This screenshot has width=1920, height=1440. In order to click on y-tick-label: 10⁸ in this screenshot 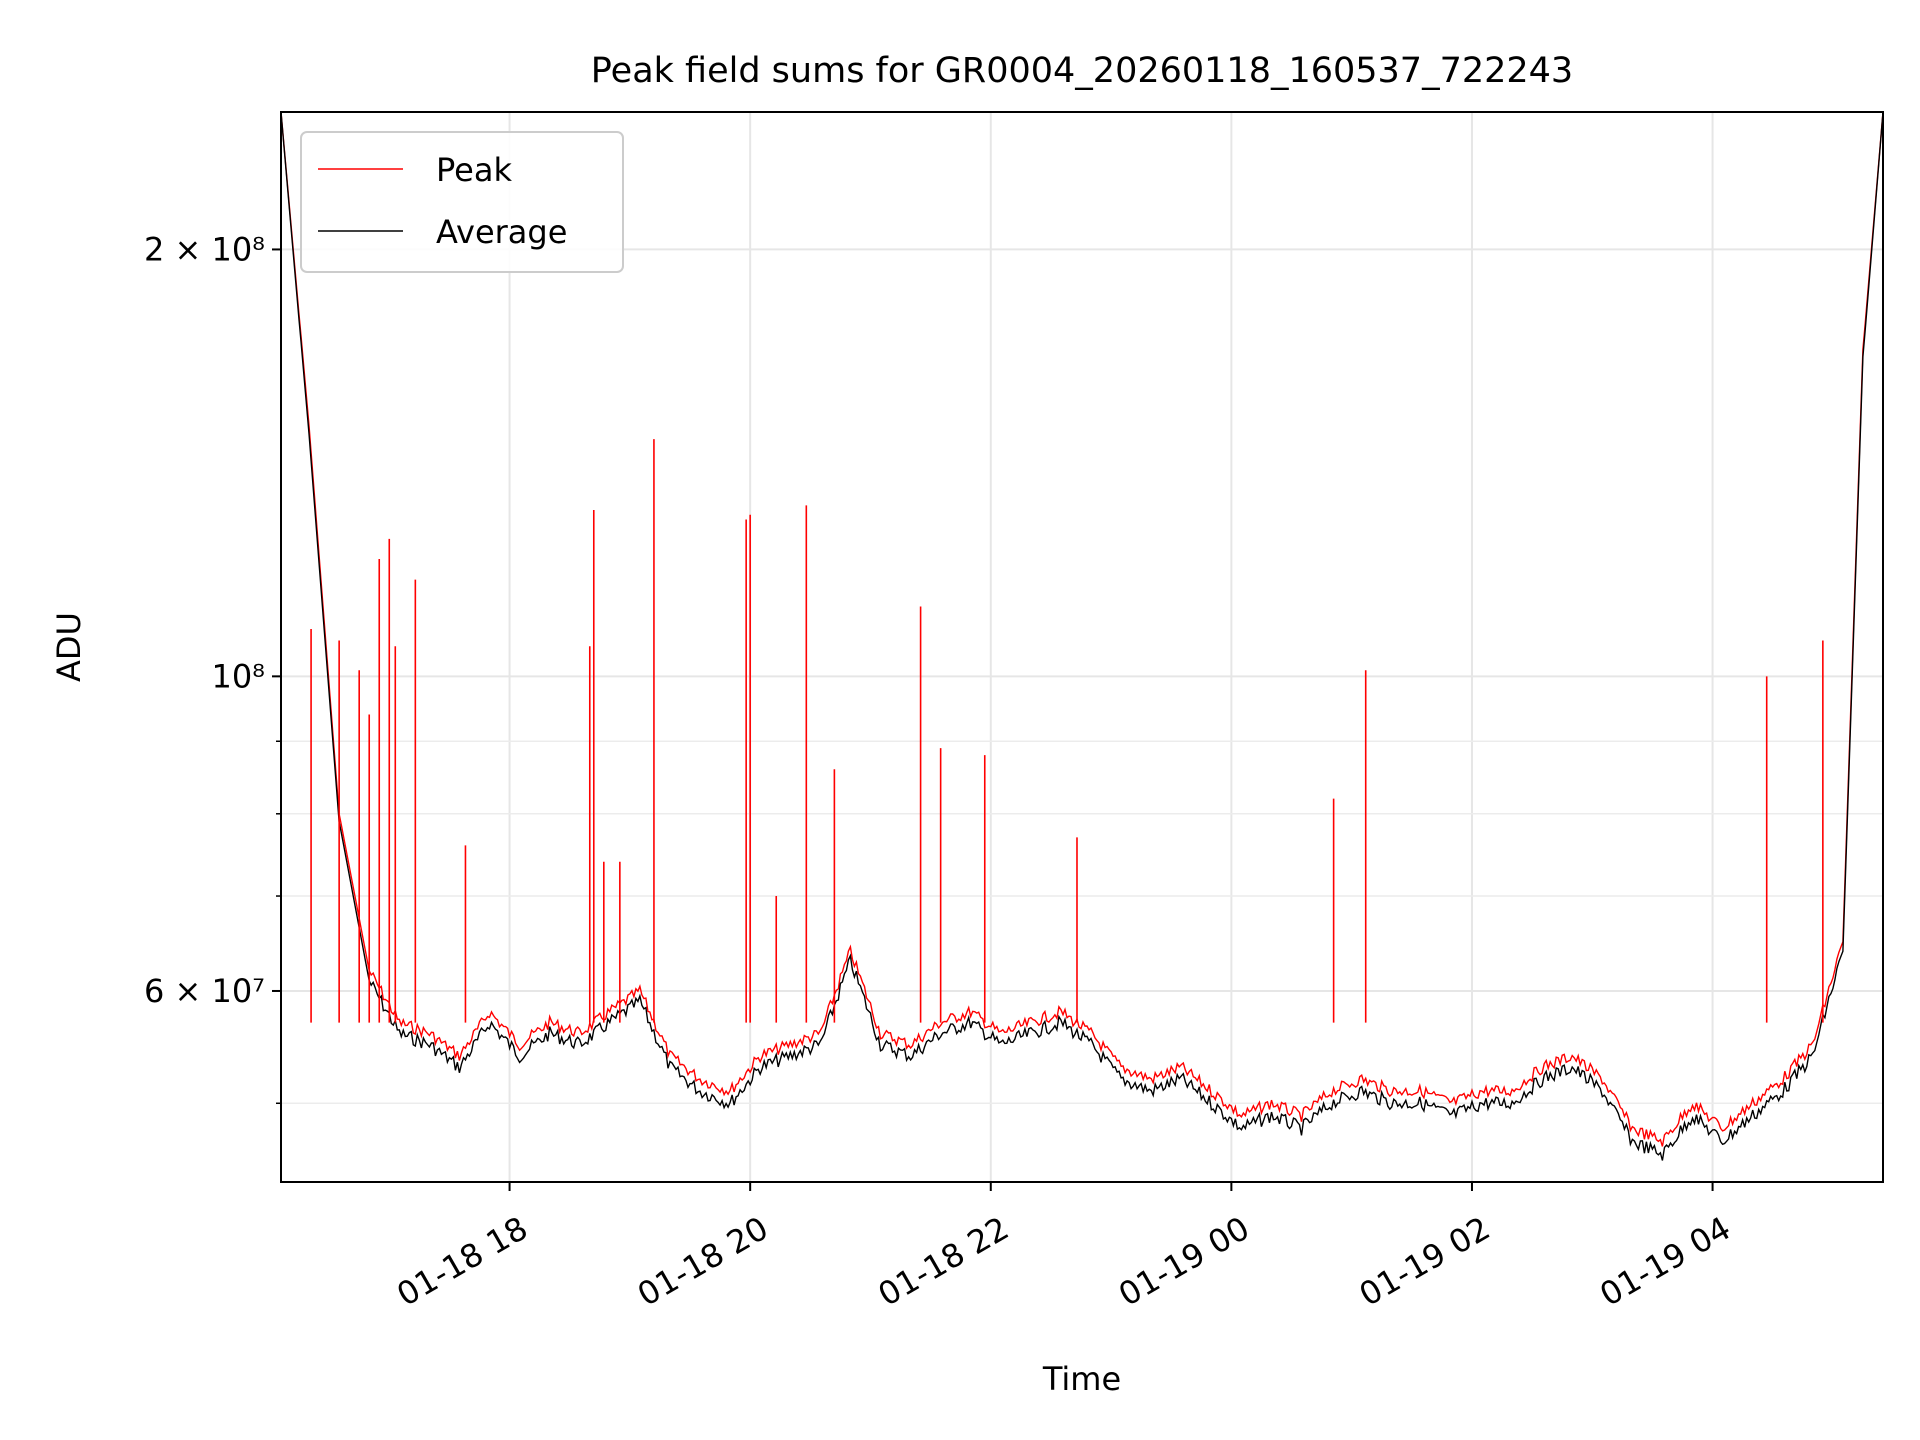, I will do `click(238, 676)`.